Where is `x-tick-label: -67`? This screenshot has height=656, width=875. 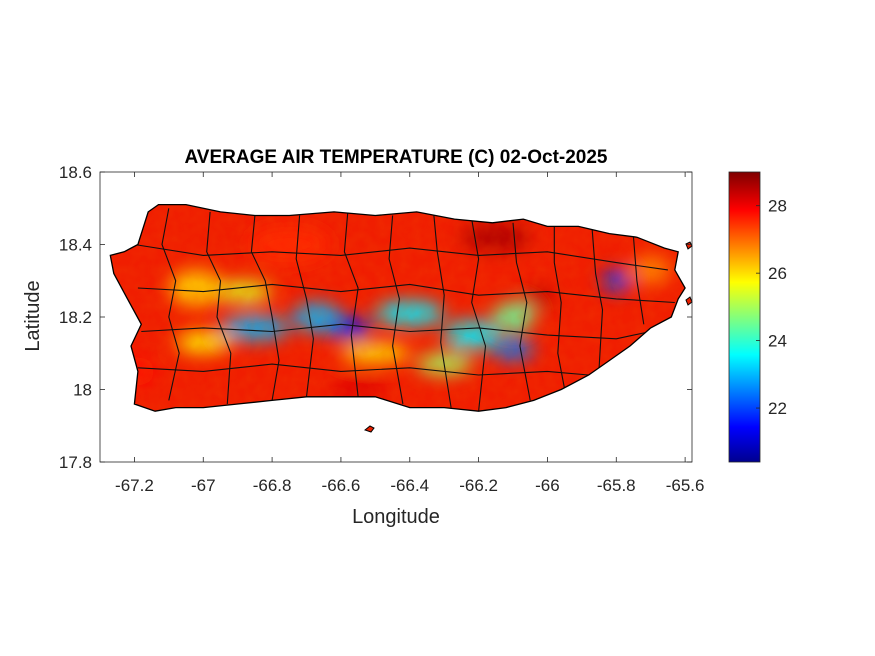
x-tick-label: -67 is located at coordinates (203, 485).